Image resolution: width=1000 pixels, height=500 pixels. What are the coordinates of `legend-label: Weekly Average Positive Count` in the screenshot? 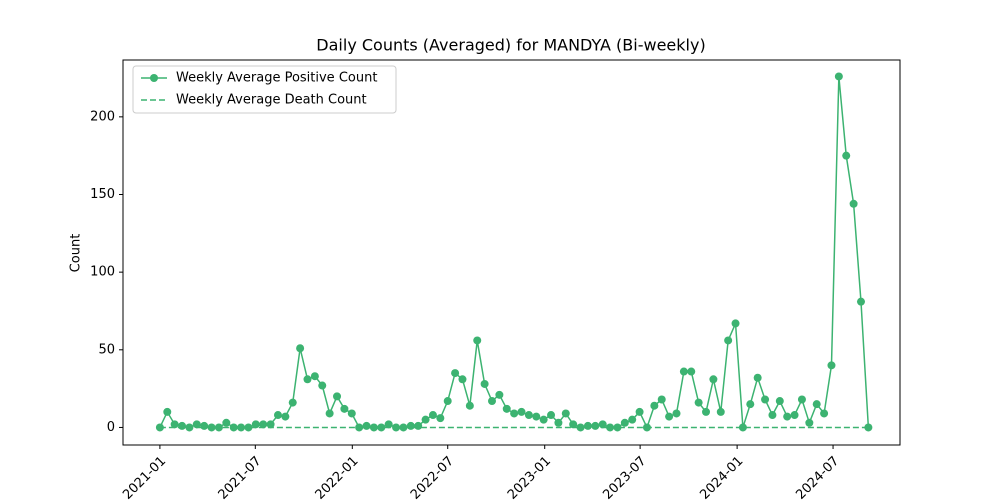 It's located at (276, 78).